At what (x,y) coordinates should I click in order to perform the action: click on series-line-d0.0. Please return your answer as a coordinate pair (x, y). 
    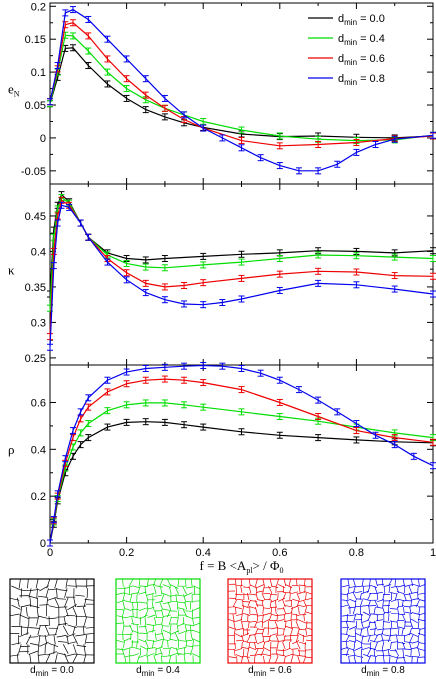
    Looking at the image, I should click on (241, 244).